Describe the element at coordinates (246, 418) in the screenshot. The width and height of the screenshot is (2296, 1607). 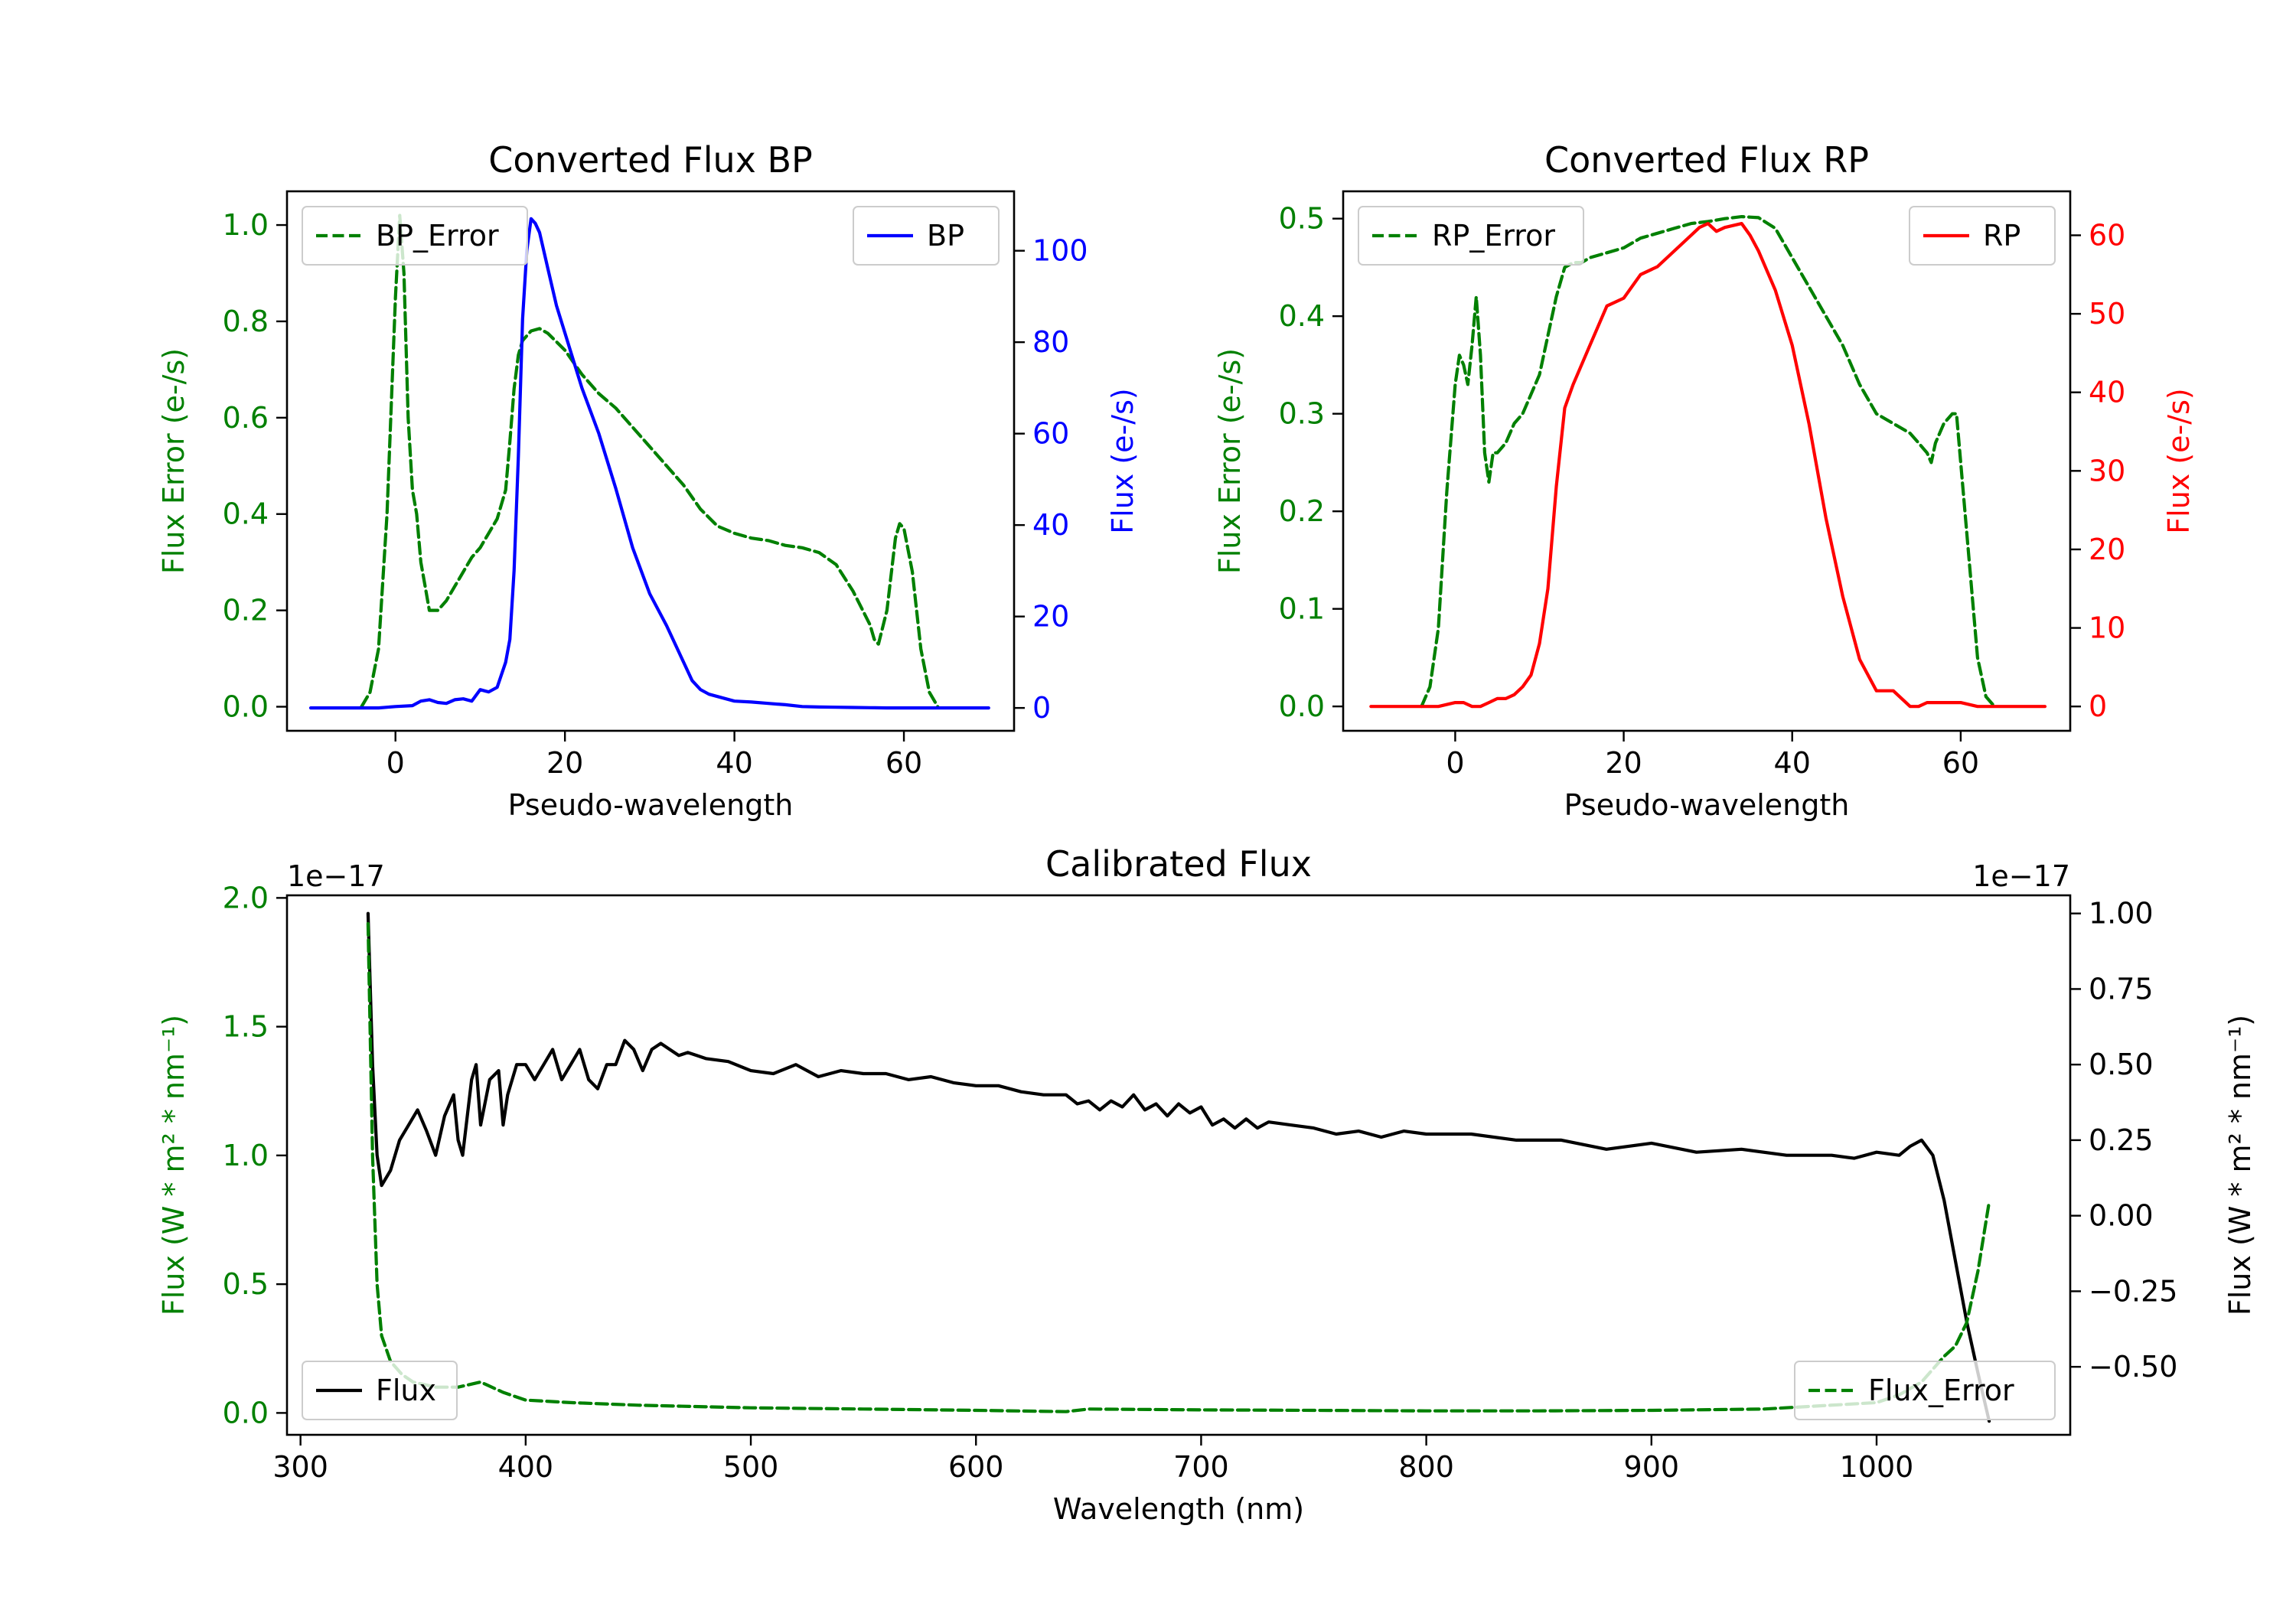
I see `left-y-tick-label: 0.6` at that location.